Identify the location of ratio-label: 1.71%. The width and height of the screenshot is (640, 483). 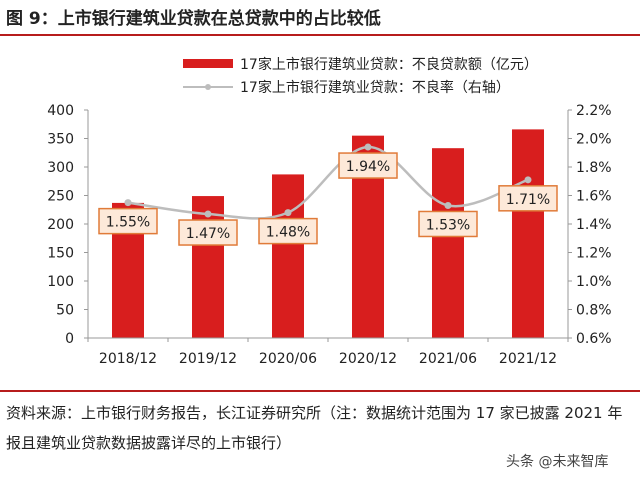
(528, 200).